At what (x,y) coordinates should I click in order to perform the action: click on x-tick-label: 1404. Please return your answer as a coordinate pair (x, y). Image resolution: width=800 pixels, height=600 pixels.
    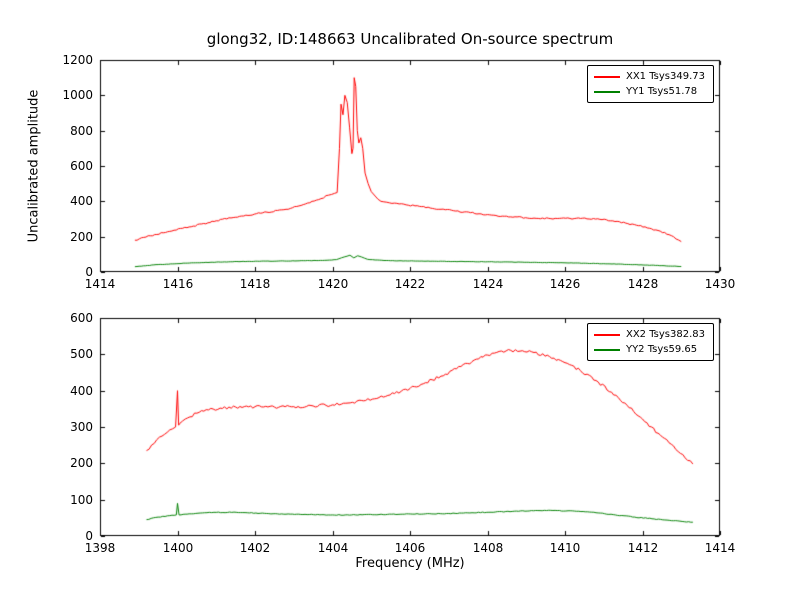
    Looking at the image, I should click on (333, 548).